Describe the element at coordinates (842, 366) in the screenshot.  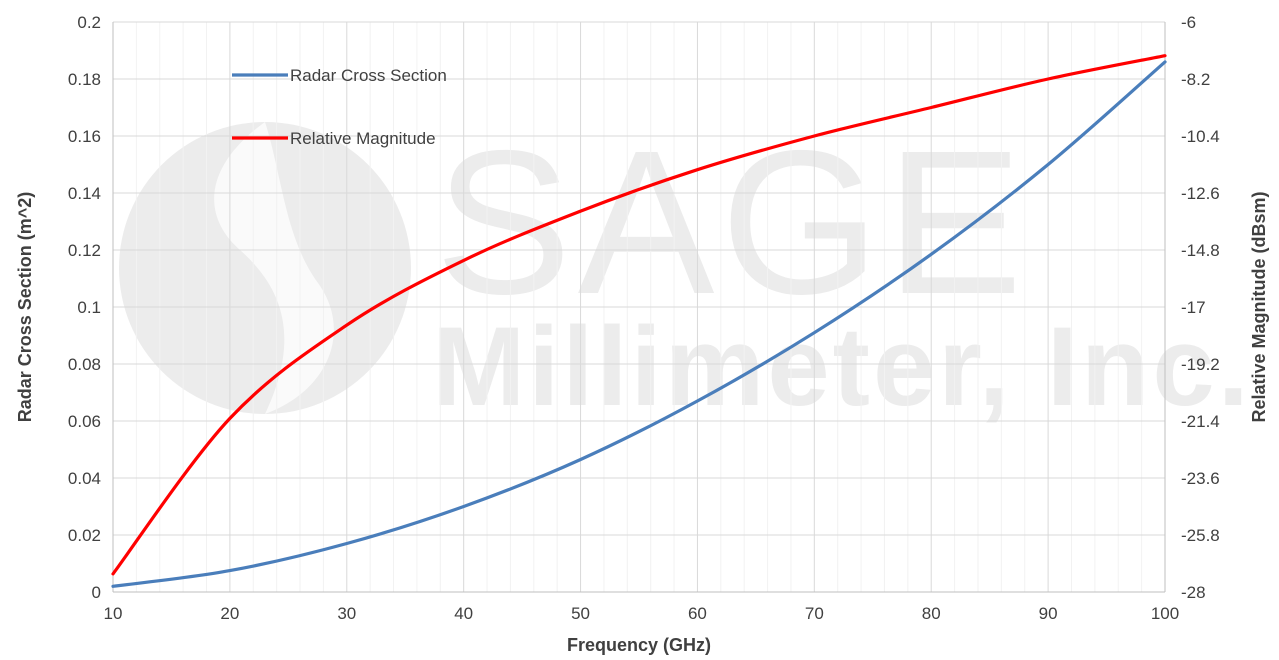
I see `watermark-line2: Millimeter, Inc.` at that location.